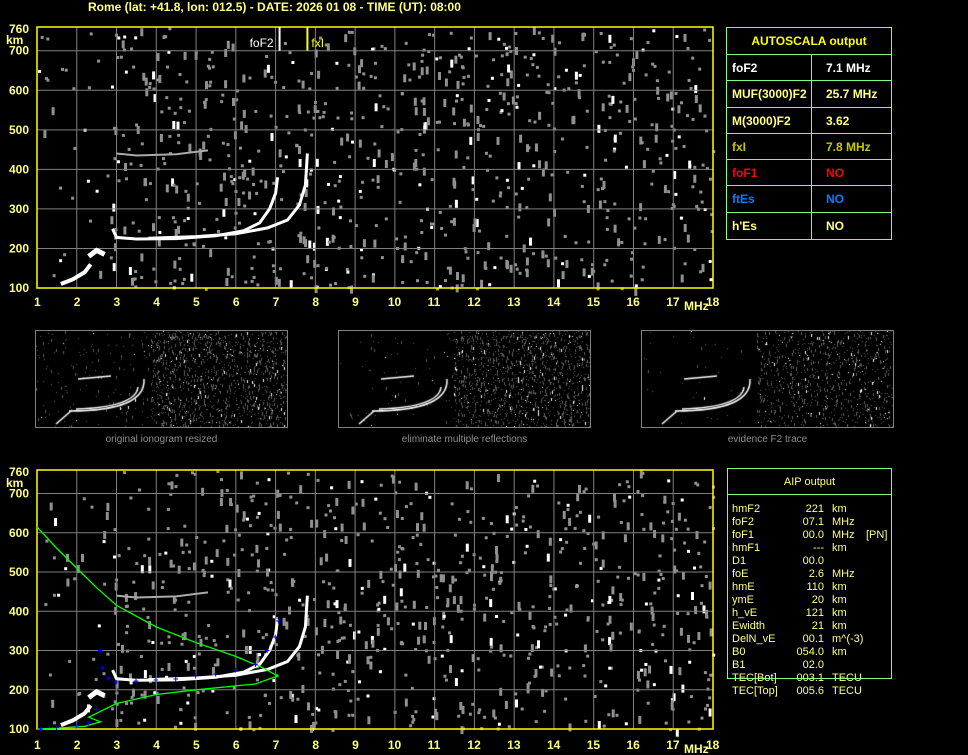  Describe the element at coordinates (813, 665) in the screenshot. I see `param-value: 02.0` at that location.